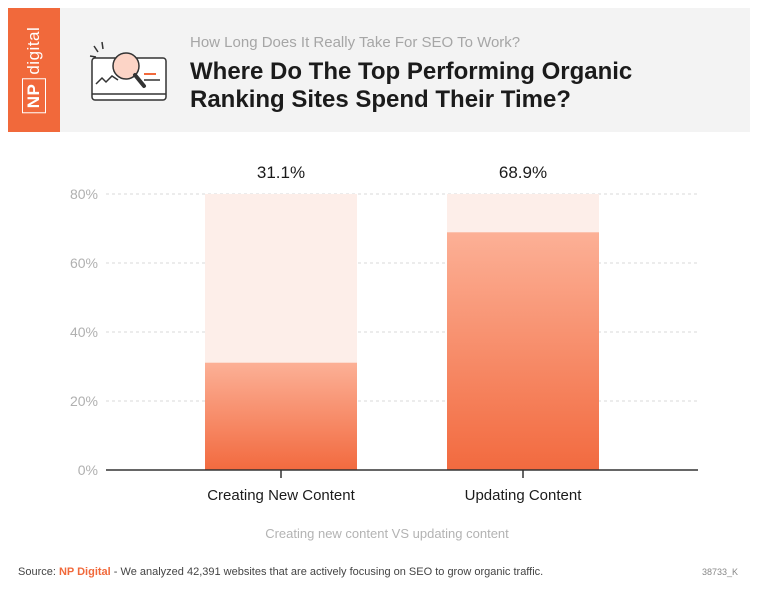 The width and height of the screenshot is (774, 590). What do you see at coordinates (524, 495) in the screenshot?
I see `x-tick-label: Updating Content` at bounding box center [524, 495].